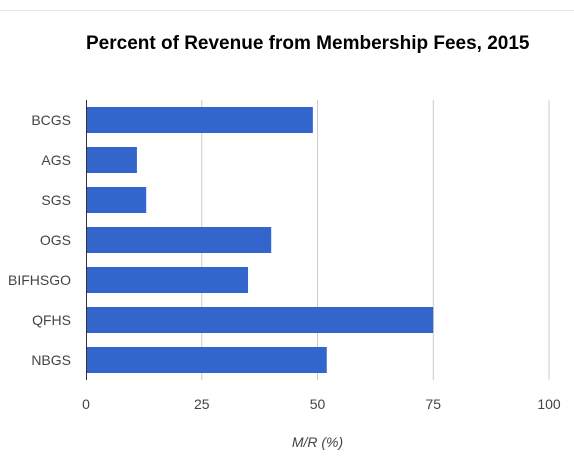 This screenshot has height=463, width=574. I want to click on y-tick-label: OGS, so click(55, 240).